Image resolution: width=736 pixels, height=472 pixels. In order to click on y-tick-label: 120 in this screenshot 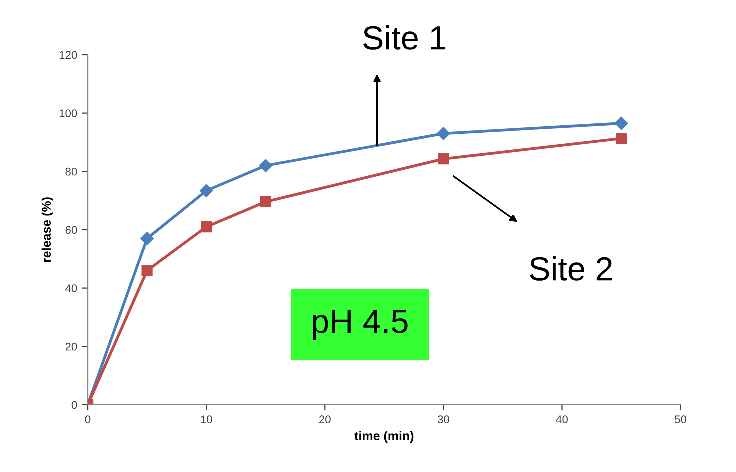, I will do `click(69, 55)`.